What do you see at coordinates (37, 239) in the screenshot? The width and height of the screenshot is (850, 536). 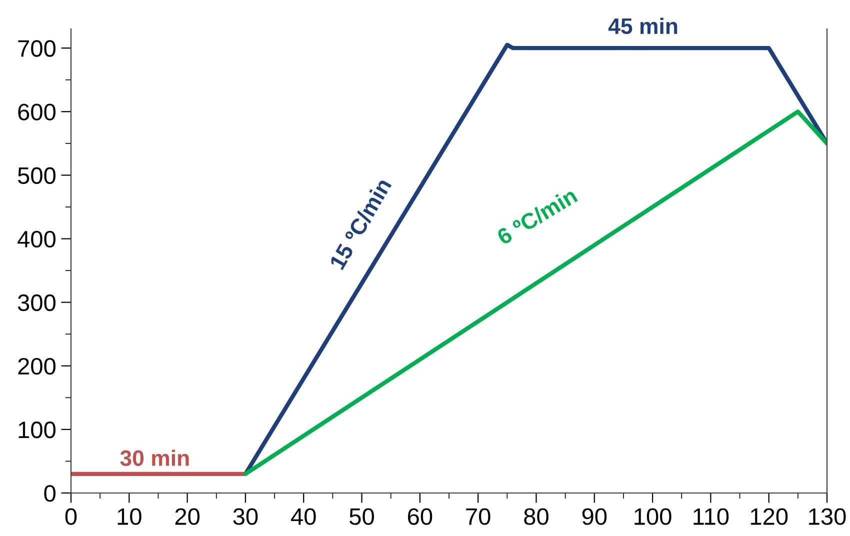 I see `y-tick-label: 400` at bounding box center [37, 239].